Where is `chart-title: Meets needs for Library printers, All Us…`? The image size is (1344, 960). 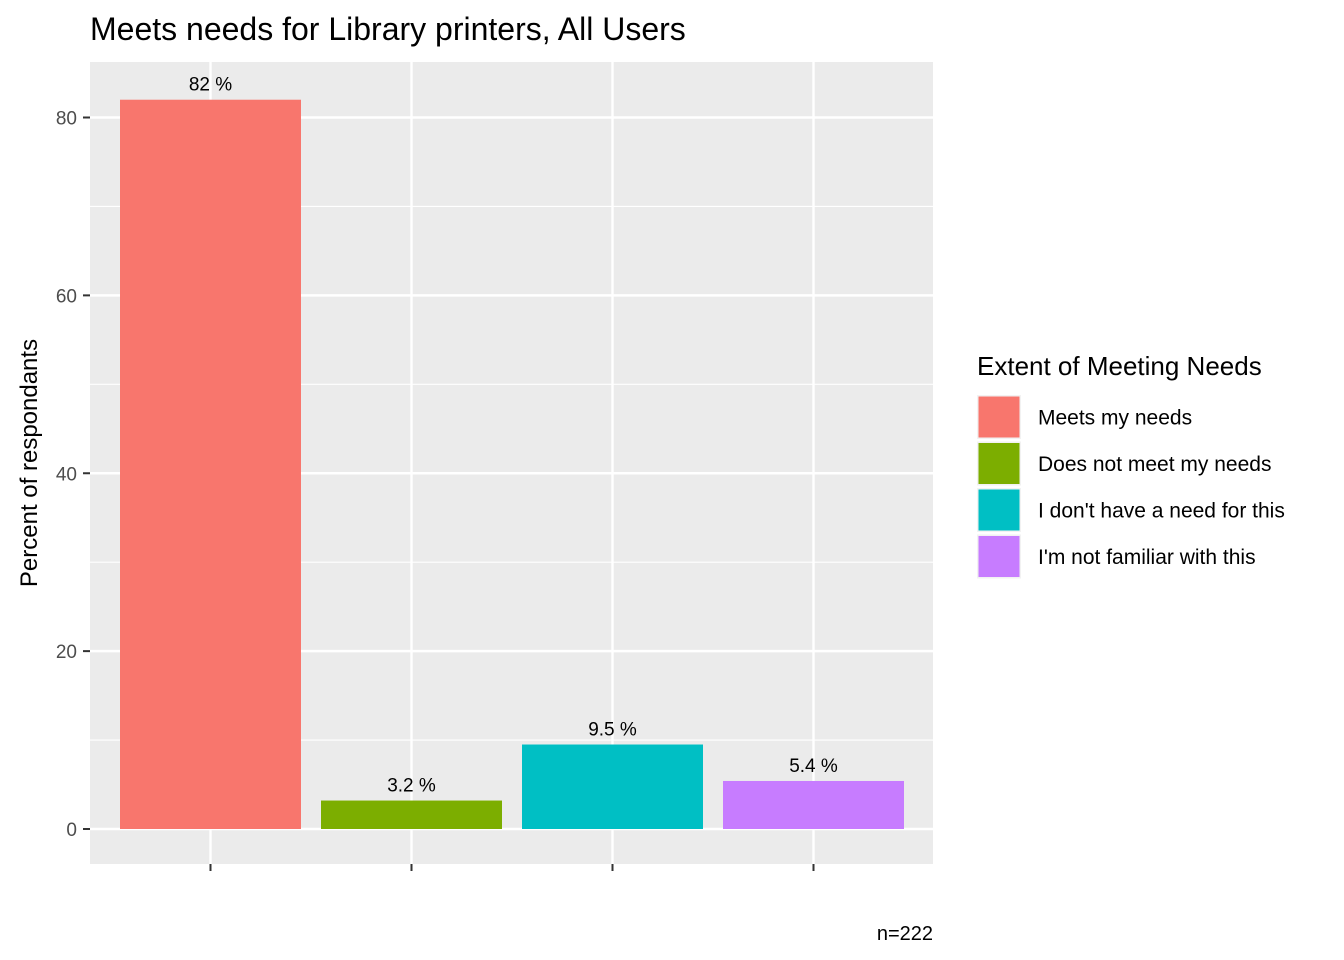 chart-title: Meets needs for Library printers, All Us… is located at coordinates (388, 29).